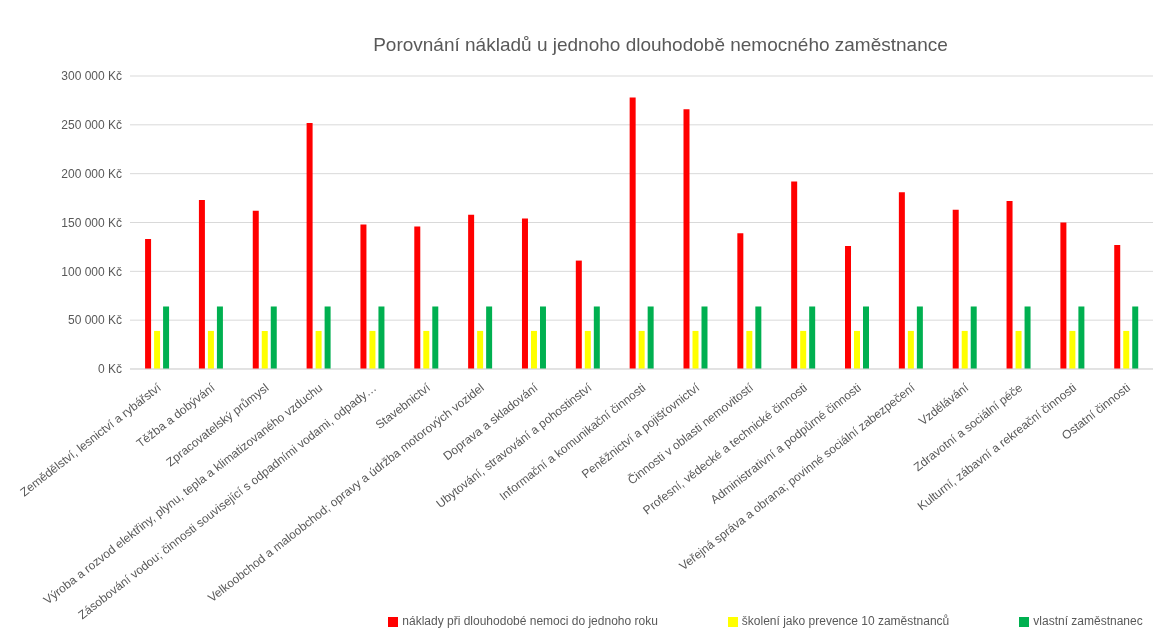 The width and height of the screenshot is (1161, 630). What do you see at coordinates (109, 369) in the screenshot?
I see `y-tick-label: 0 Kč` at bounding box center [109, 369].